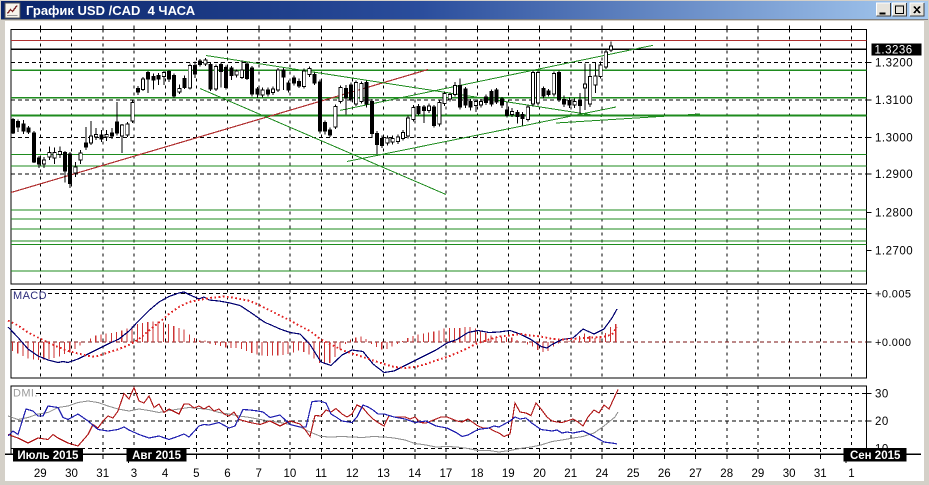 The height and width of the screenshot is (485, 929). I want to click on svg-text: 5, so click(196, 474).